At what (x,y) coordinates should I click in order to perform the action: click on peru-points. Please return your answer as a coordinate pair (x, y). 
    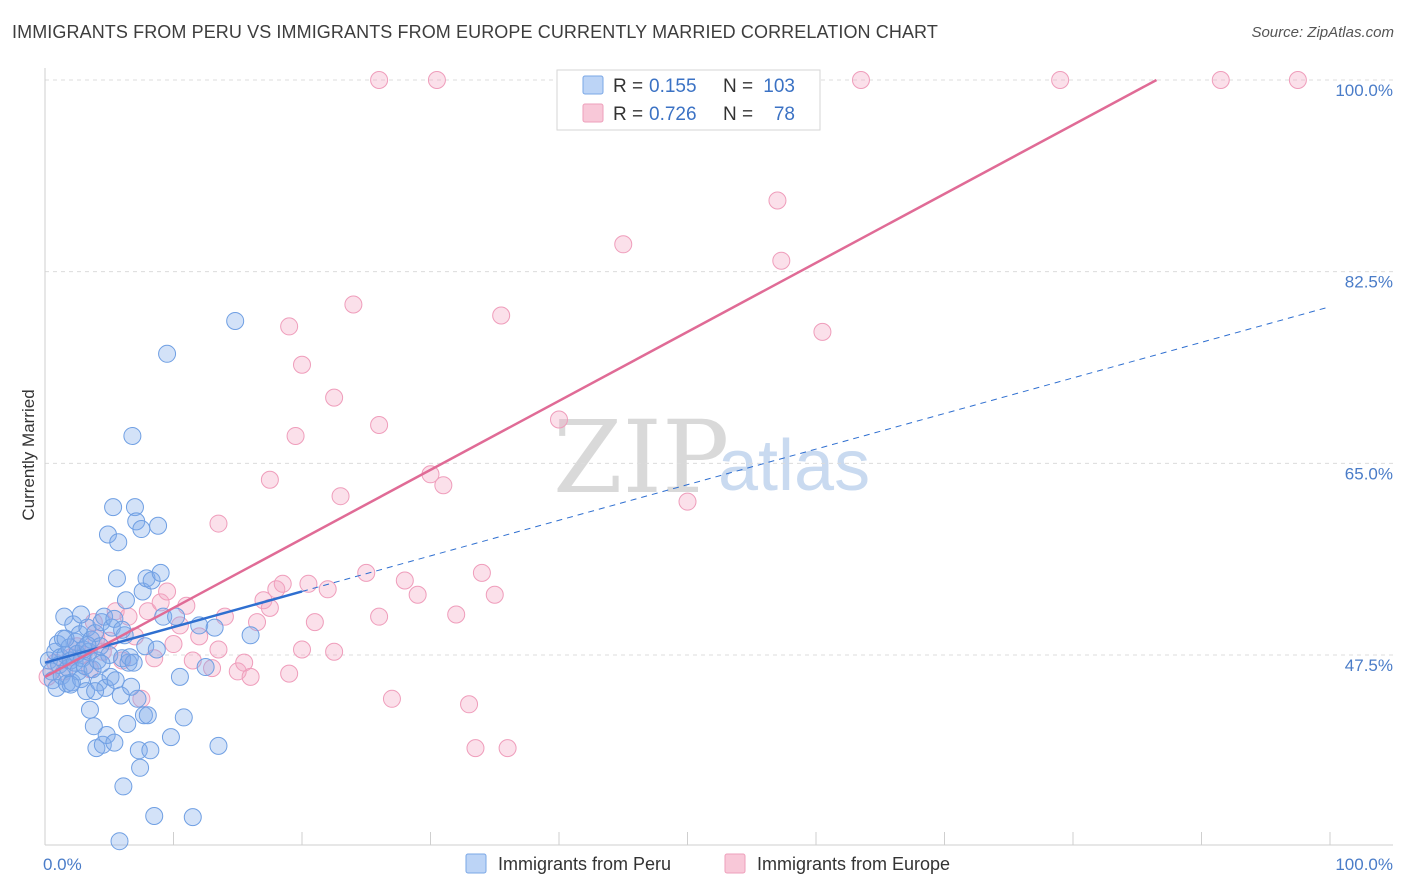
    Looking at the image, I should click on (149, 581).